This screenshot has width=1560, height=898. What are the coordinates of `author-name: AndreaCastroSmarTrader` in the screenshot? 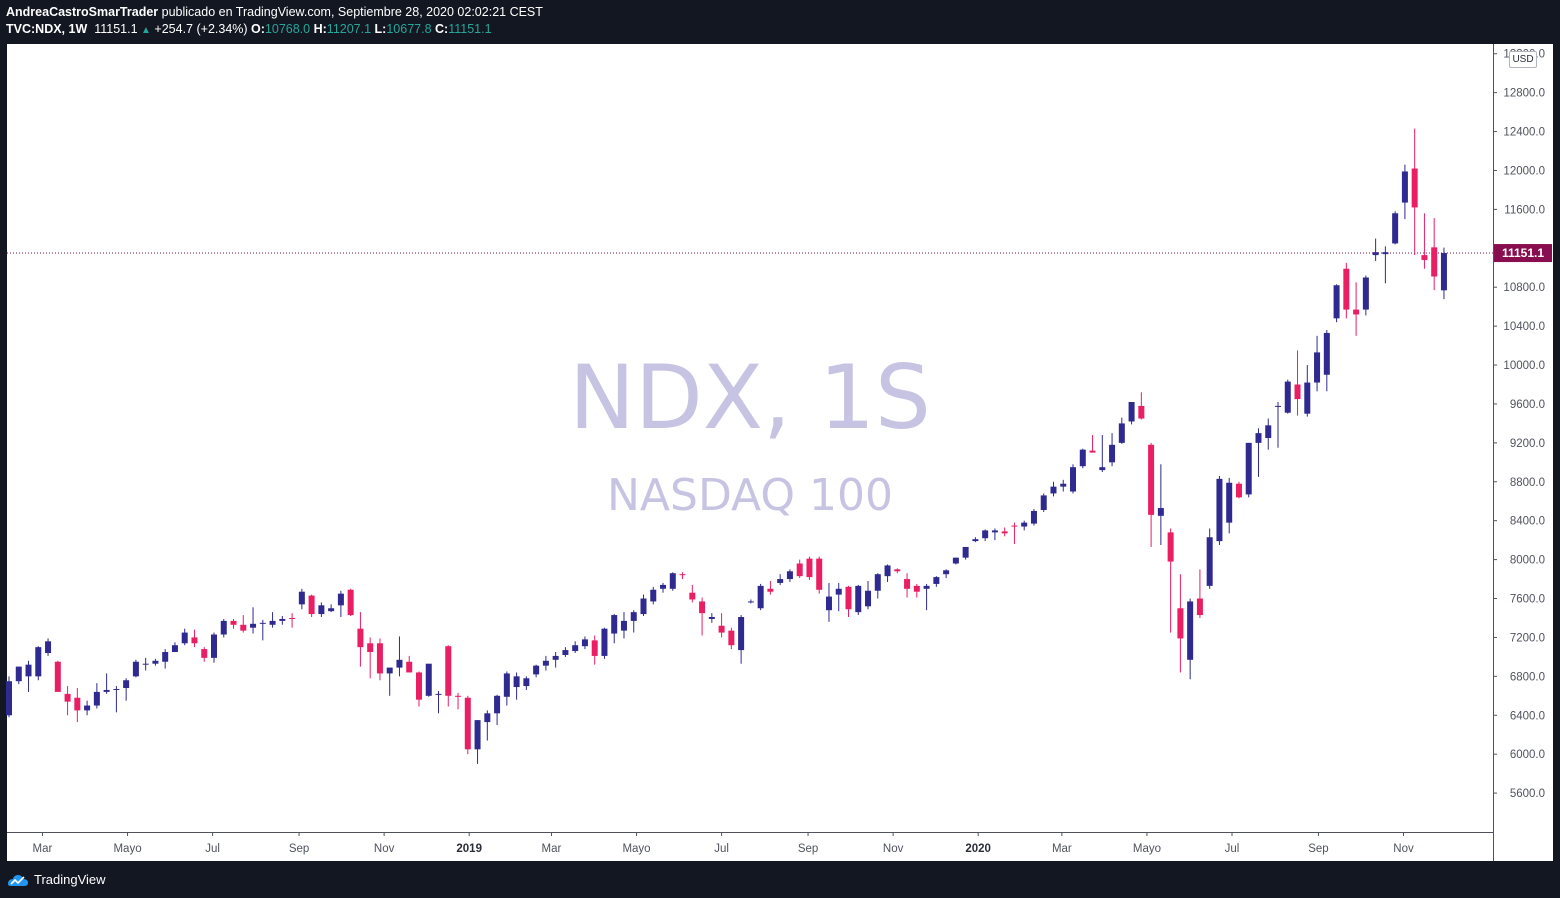 It's located at (82, 12).